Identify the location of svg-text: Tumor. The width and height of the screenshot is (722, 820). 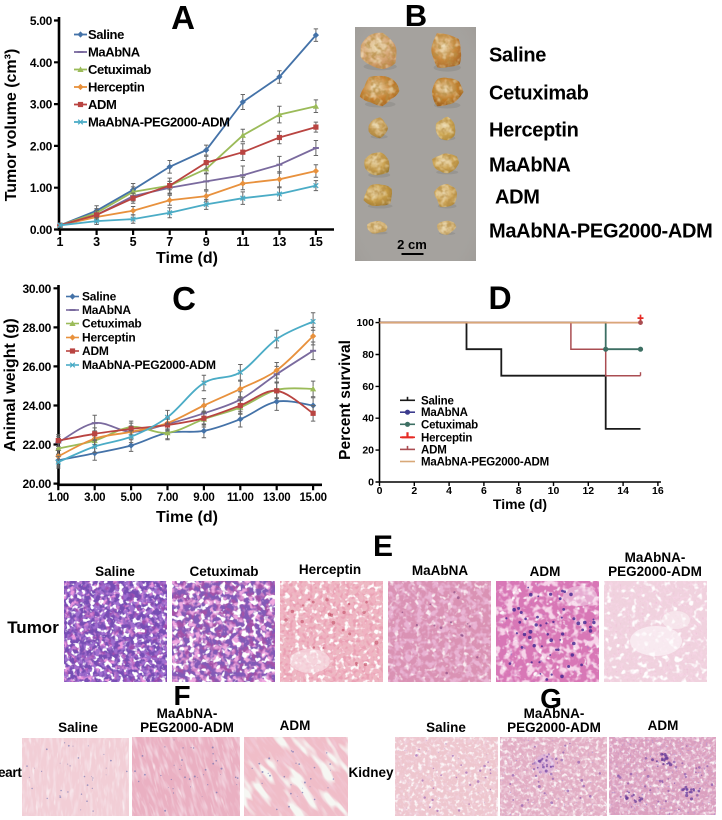
(33, 627).